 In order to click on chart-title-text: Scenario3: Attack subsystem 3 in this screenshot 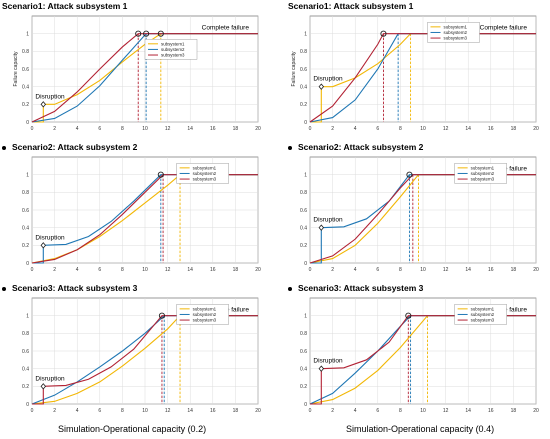, I will do `click(361, 288)`.